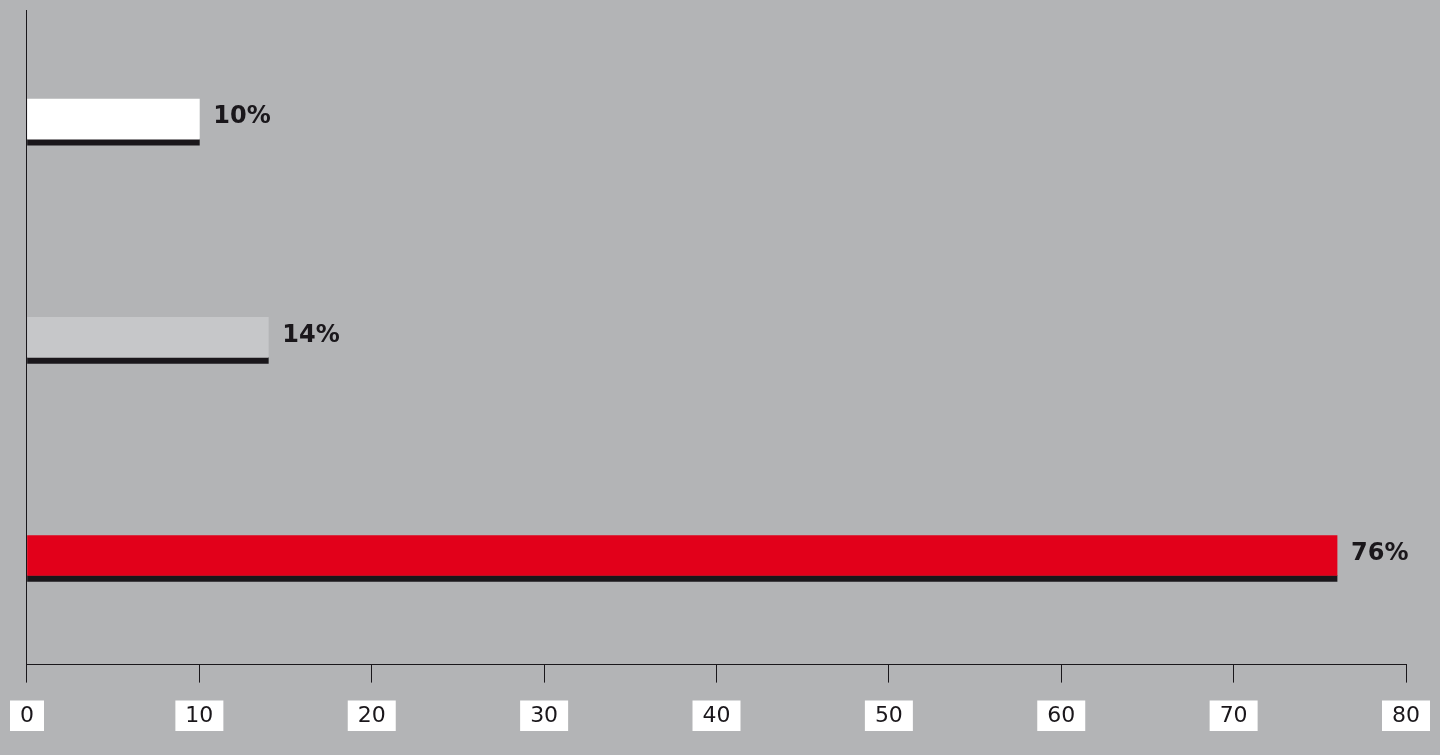 The height and width of the screenshot is (755, 1440). What do you see at coordinates (544, 714) in the screenshot?
I see `x-tick-label: 30` at bounding box center [544, 714].